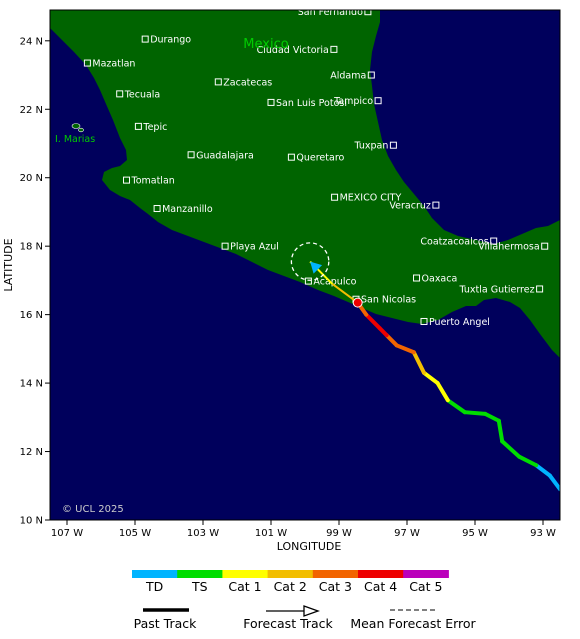 This screenshot has height=639, width=580. Describe the element at coordinates (334, 49) in the screenshot. I see `city-marker-ciudad-victoria` at that location.